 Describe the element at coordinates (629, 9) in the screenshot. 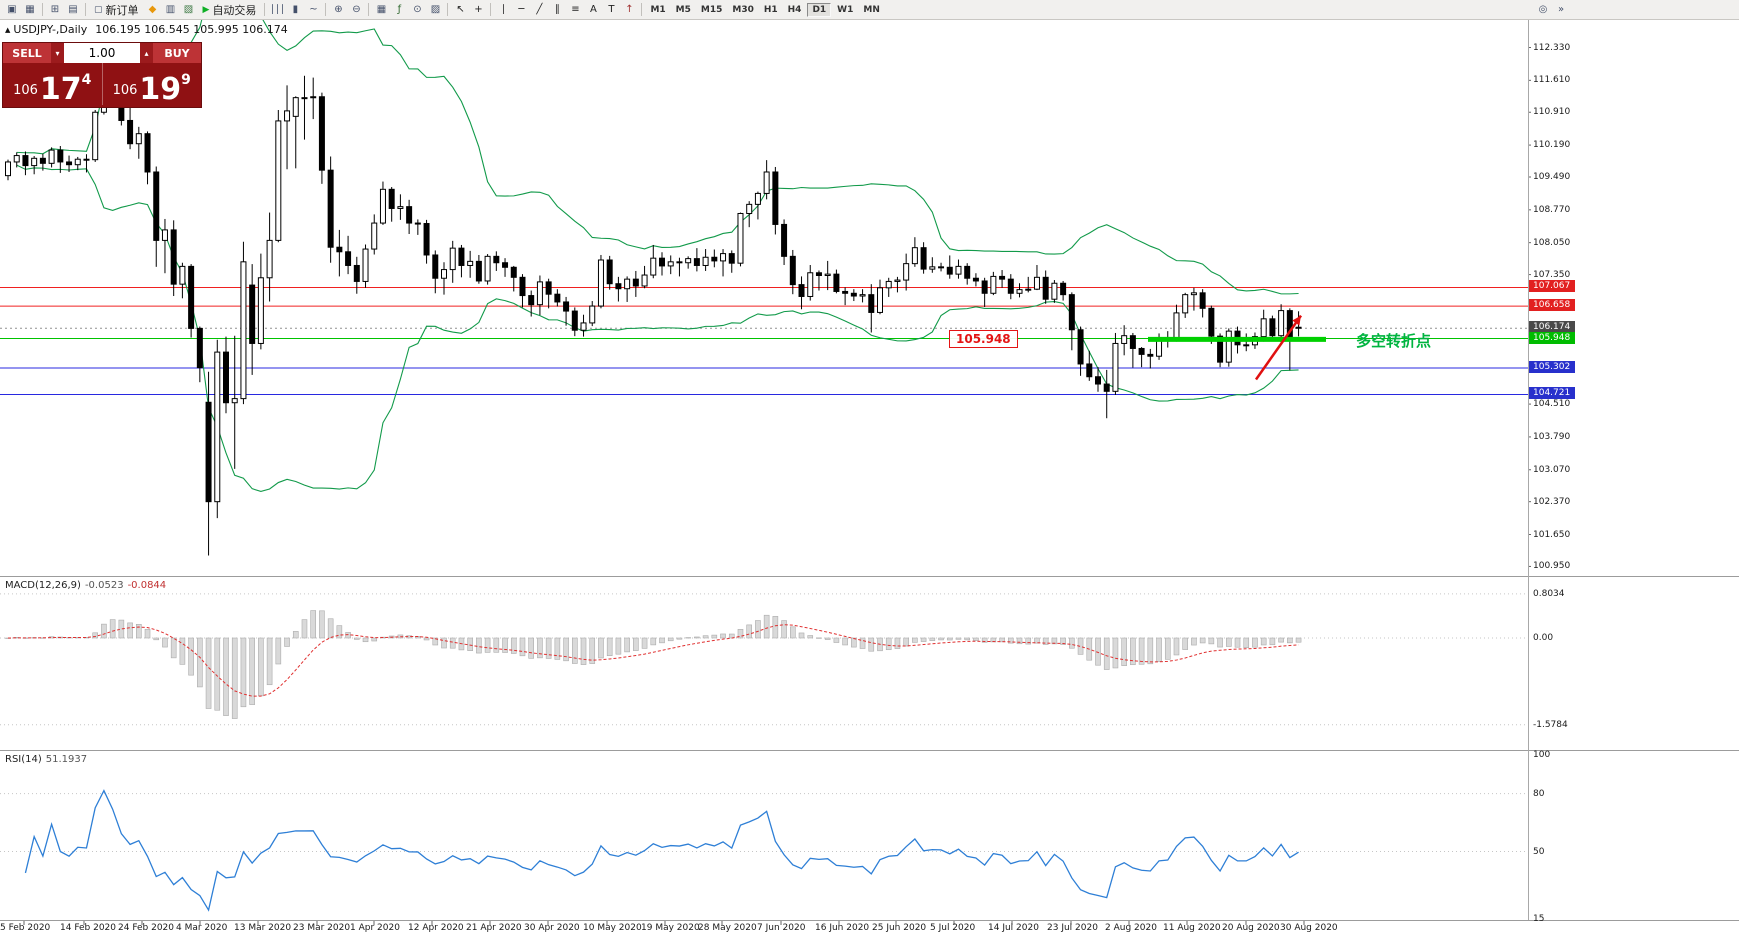

I see `arrows-icon: ↑` at that location.